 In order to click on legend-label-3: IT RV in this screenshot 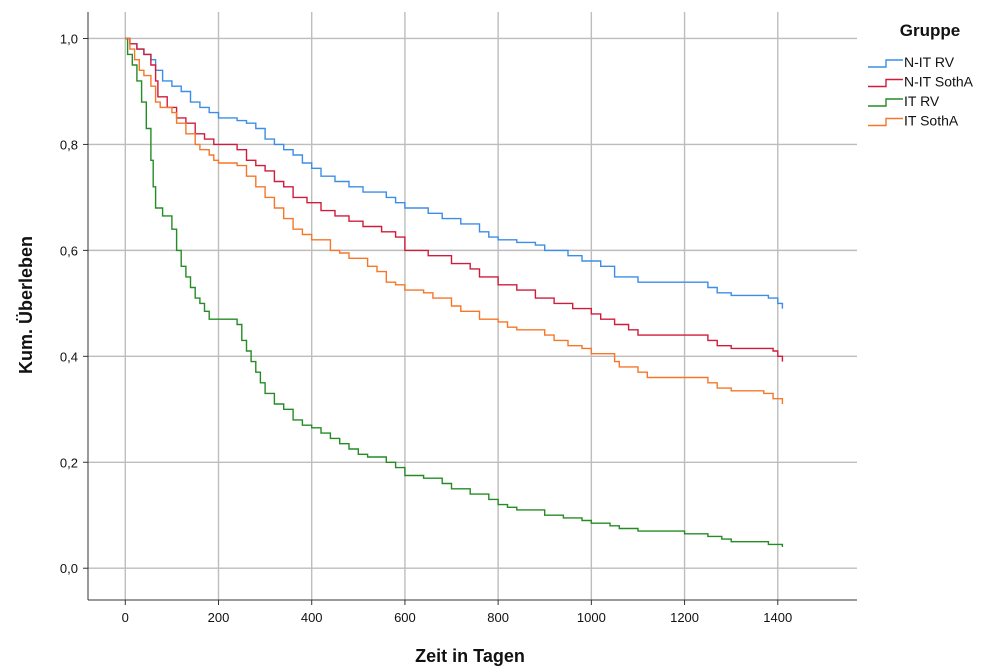, I will do `click(922, 101)`.